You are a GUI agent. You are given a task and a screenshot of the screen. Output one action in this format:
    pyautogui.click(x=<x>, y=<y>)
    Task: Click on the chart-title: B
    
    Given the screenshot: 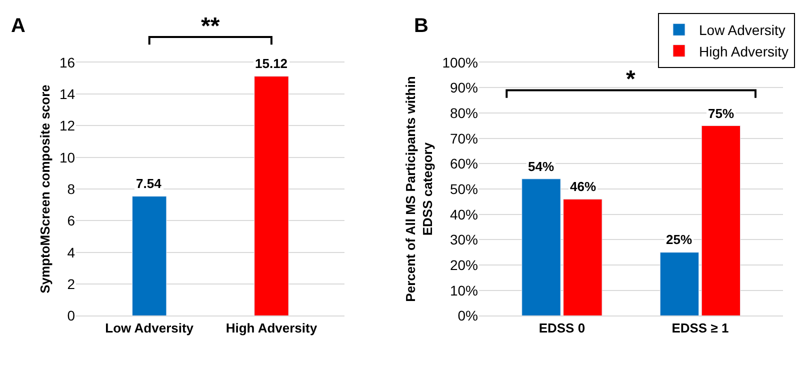 What is the action you would take?
    pyautogui.click(x=421, y=26)
    